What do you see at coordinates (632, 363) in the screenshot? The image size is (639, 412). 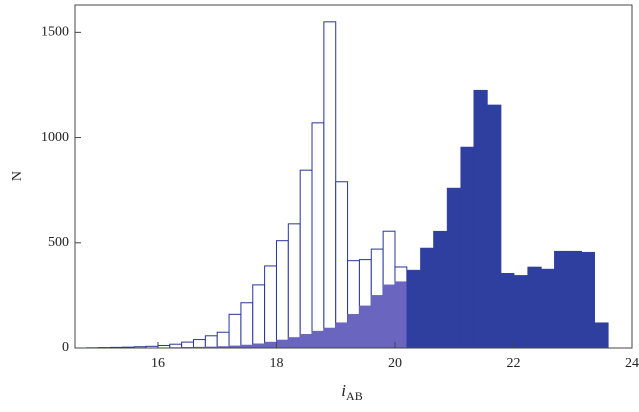 I see `x-tick-label: 24` at bounding box center [632, 363].